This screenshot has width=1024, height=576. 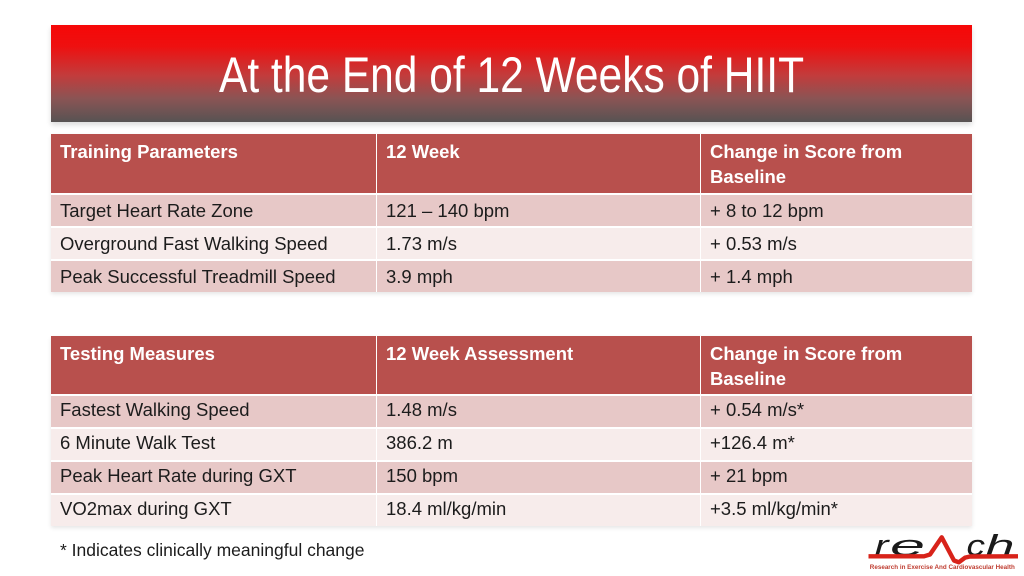 What do you see at coordinates (976, 546) in the screenshot?
I see `svg-text: c` at bounding box center [976, 546].